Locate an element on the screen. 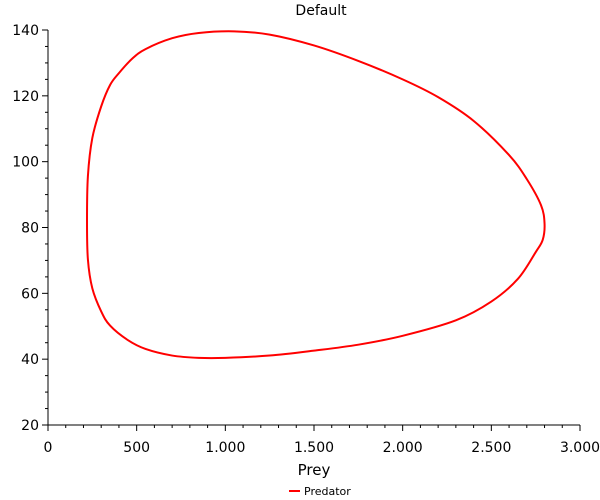 Image resolution: width=600 pixels, height=500 pixels. x-tick-label: 2.500 is located at coordinates (491, 448).